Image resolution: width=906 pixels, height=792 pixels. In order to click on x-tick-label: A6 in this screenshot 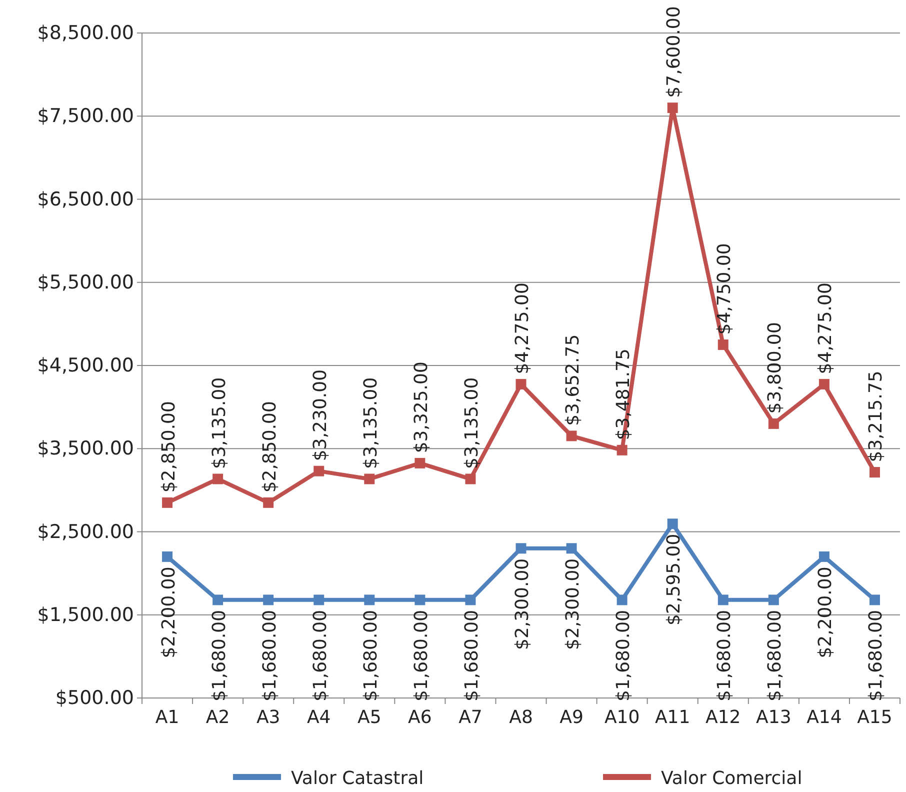, I will do `click(420, 717)`.